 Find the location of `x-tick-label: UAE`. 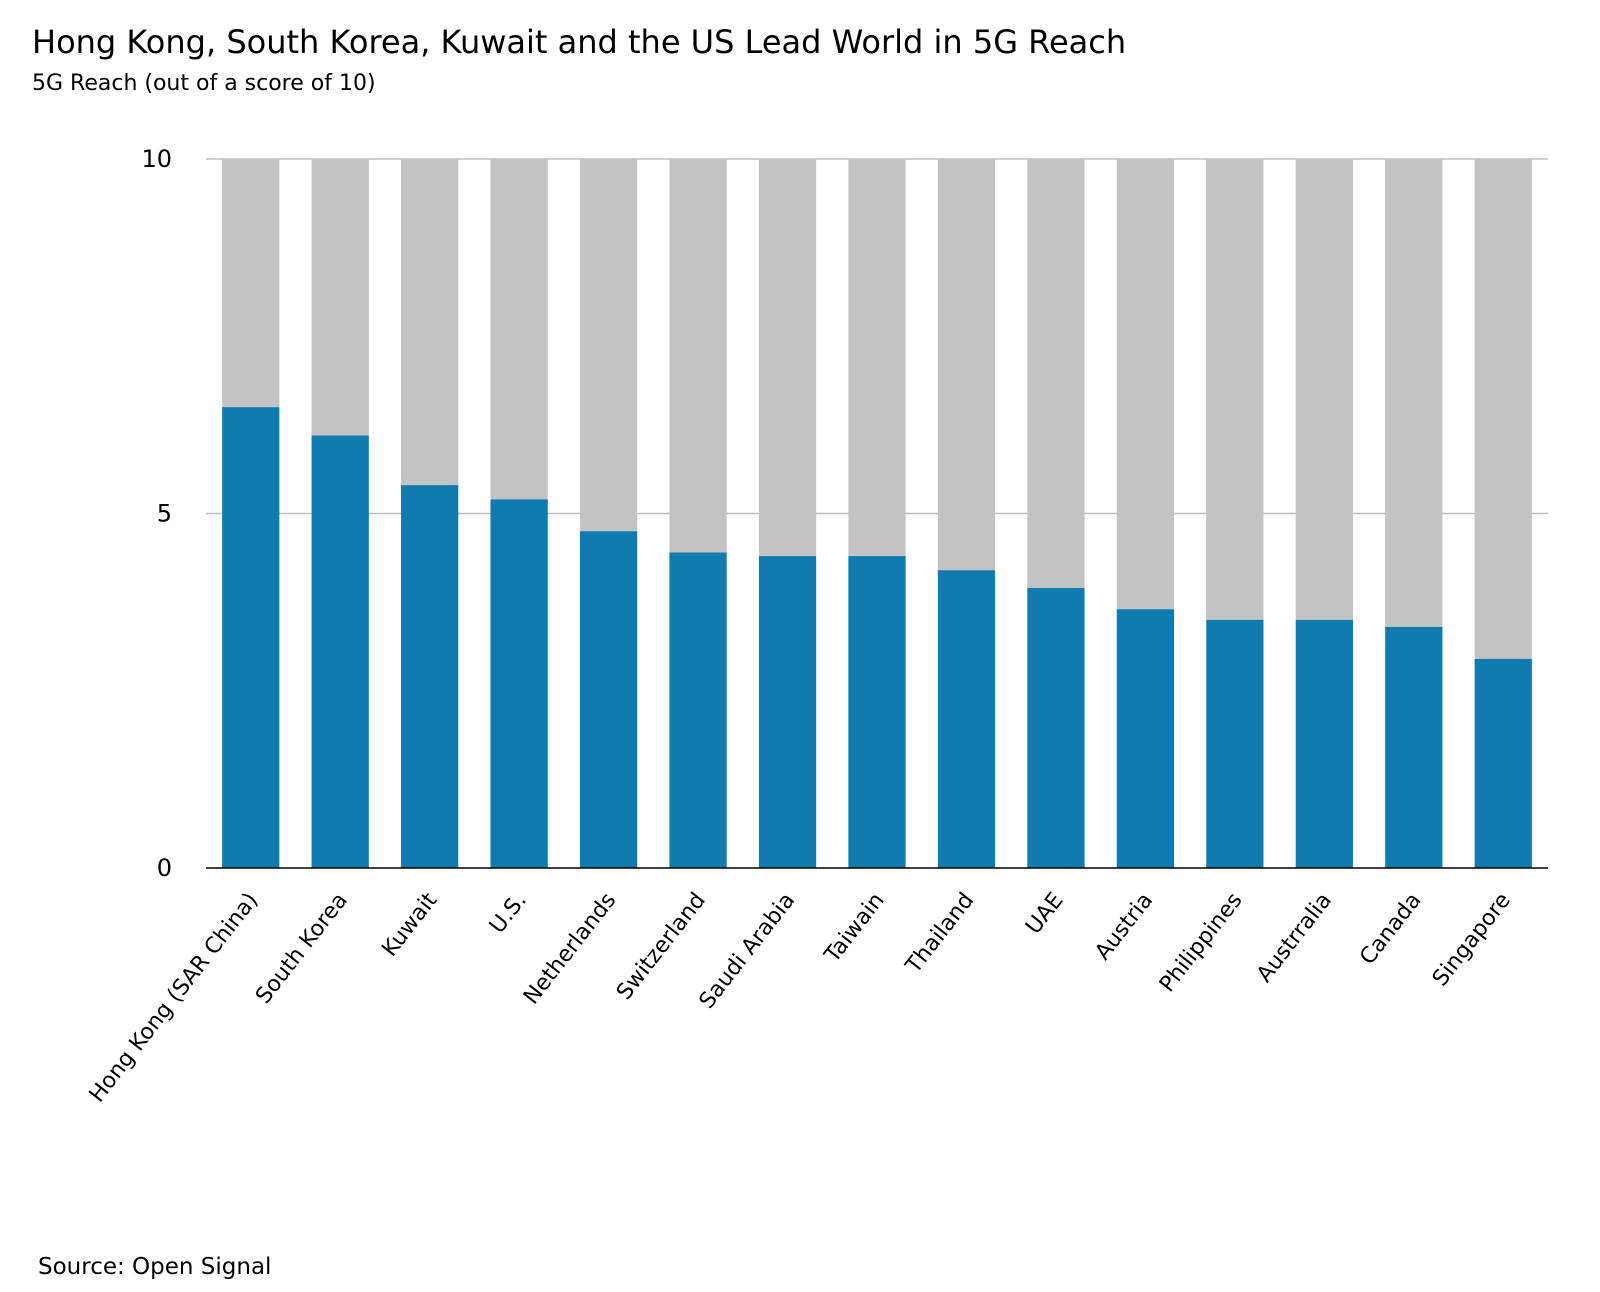

x-tick-label: UAE is located at coordinates (1044, 913).